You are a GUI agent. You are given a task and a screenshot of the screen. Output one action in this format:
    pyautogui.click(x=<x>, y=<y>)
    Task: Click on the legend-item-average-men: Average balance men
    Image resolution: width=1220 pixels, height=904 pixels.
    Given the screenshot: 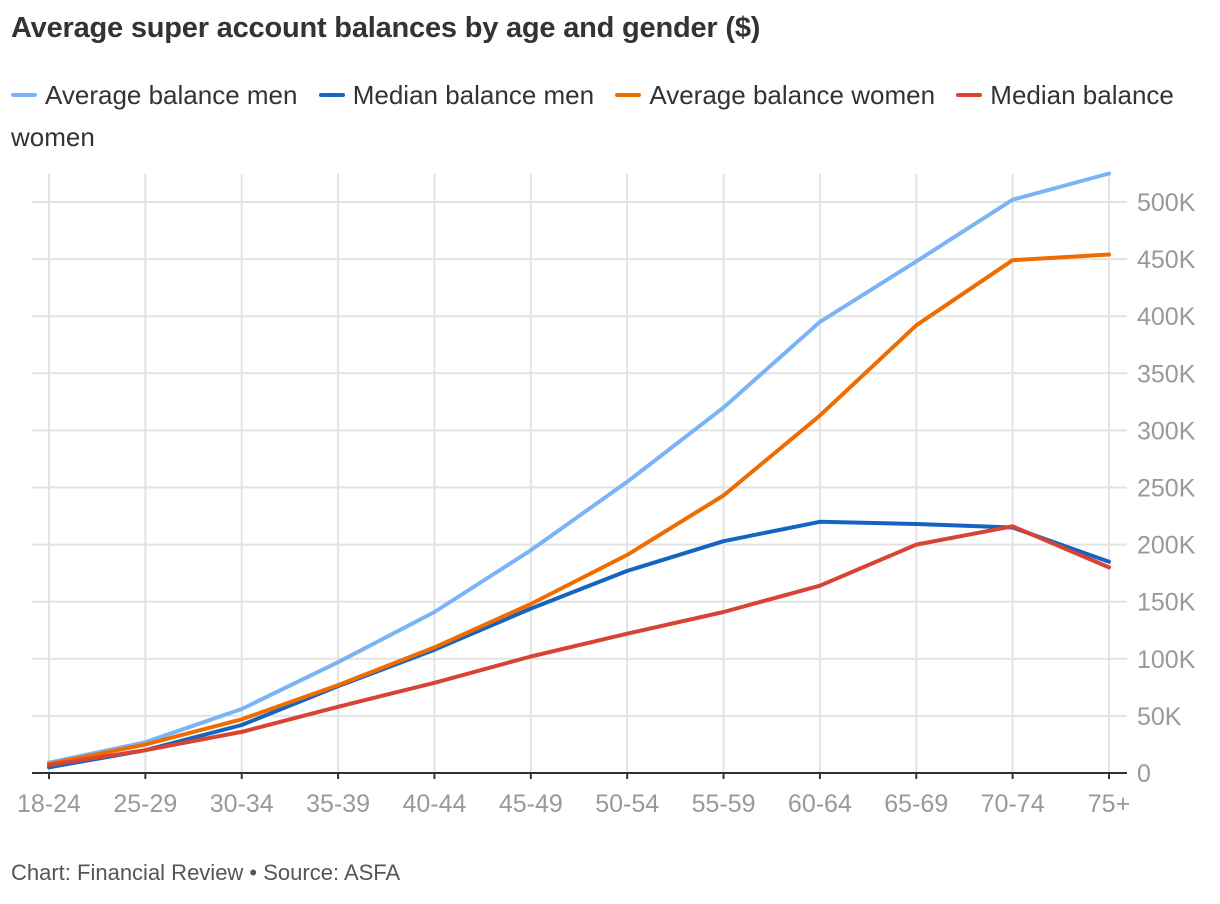 What is the action you would take?
    pyautogui.click(x=154, y=95)
    